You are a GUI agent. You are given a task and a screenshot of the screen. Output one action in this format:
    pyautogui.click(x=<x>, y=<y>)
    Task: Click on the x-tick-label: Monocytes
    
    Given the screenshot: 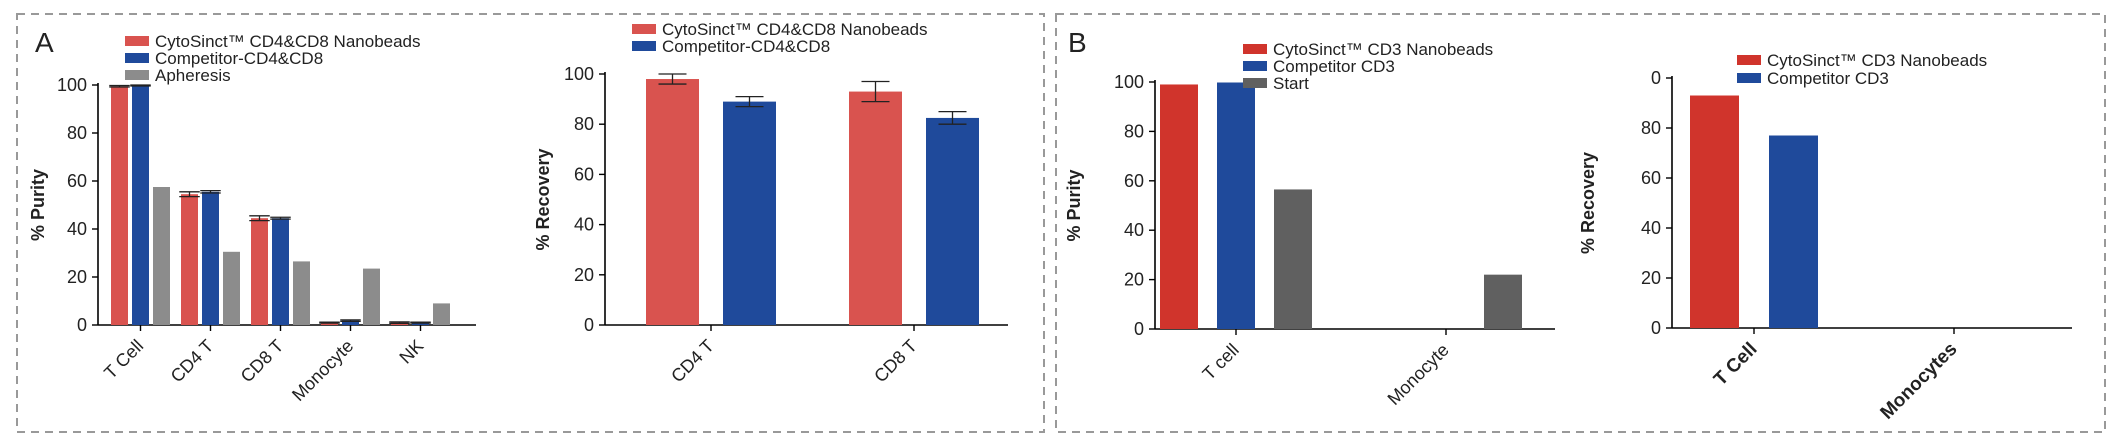 What is the action you would take?
    pyautogui.click(x=1919, y=381)
    